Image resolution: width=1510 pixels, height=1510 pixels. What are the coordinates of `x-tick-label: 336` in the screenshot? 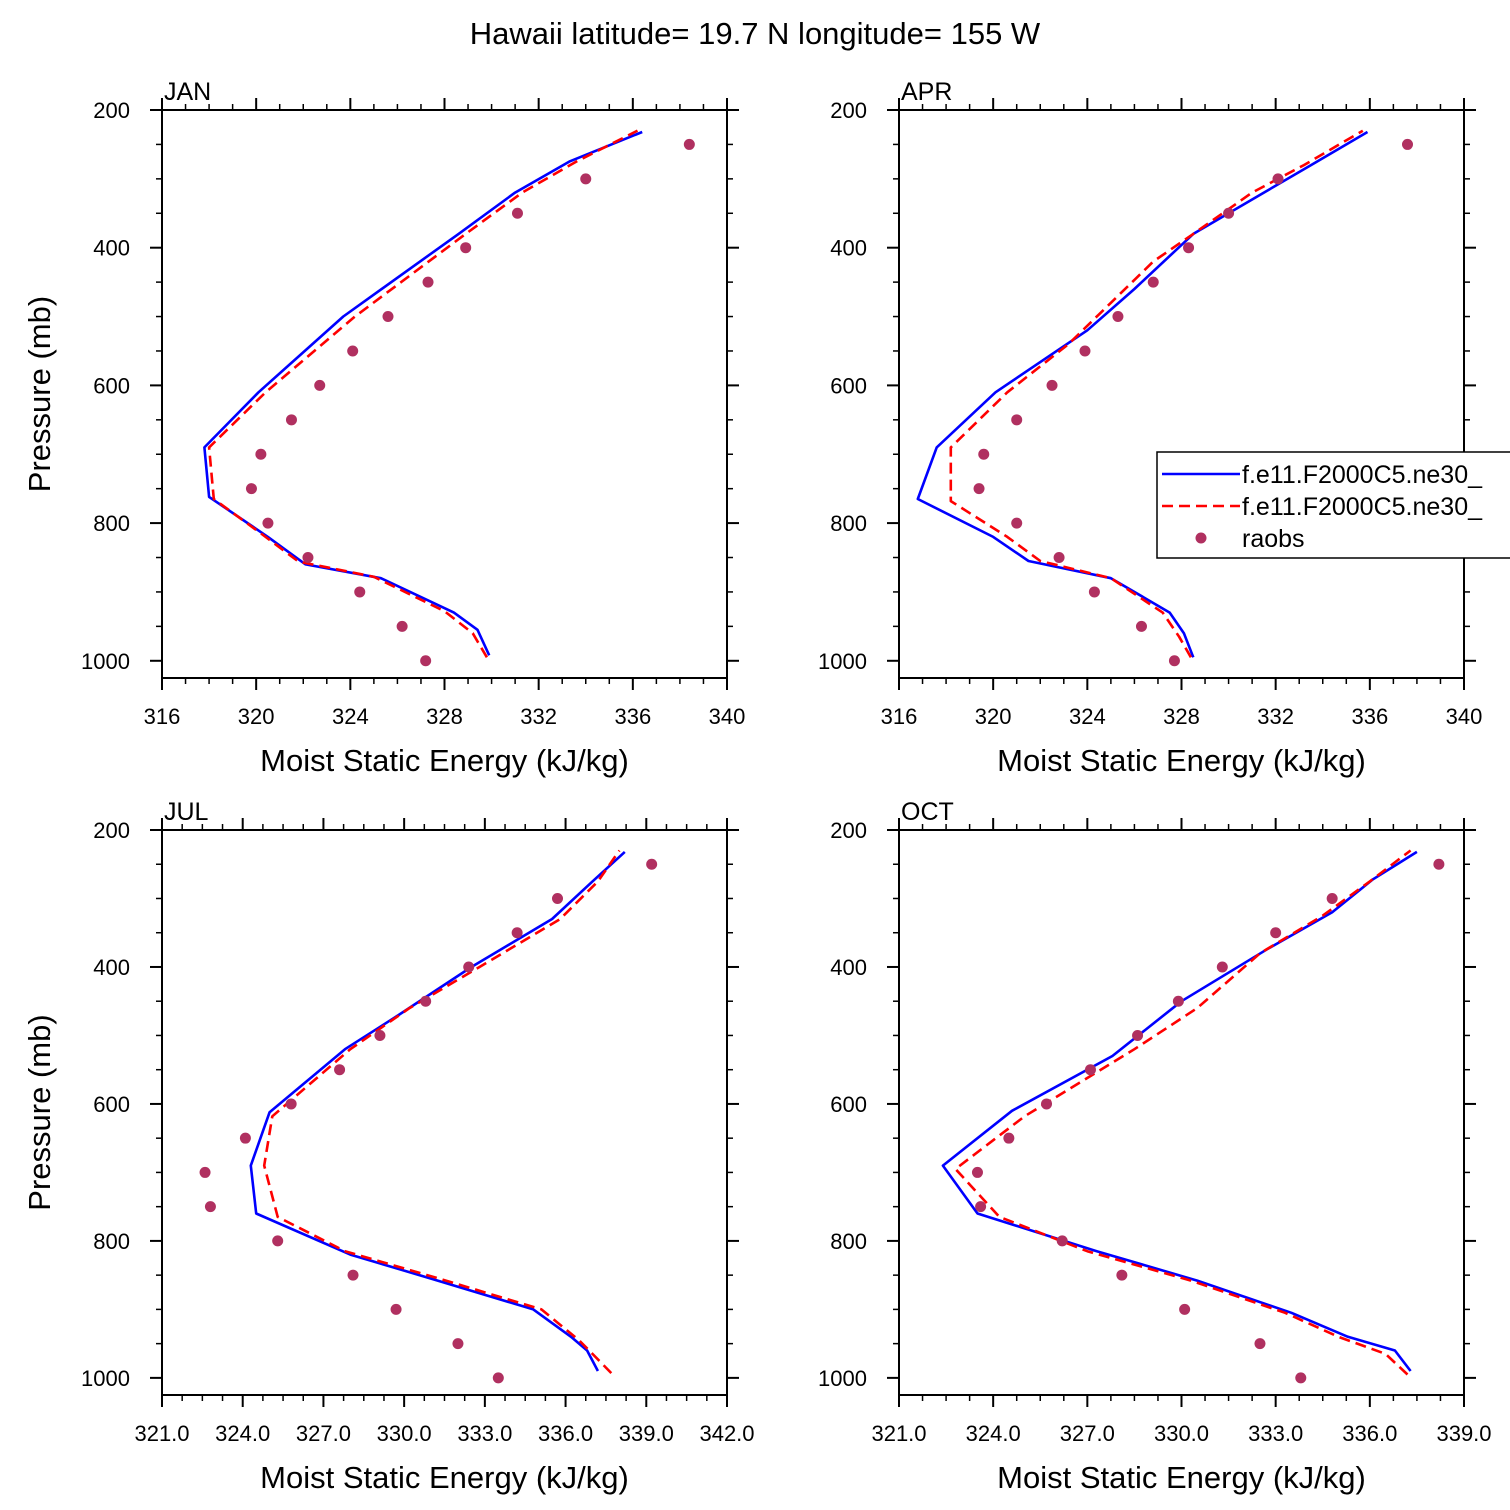 It's located at (632, 716).